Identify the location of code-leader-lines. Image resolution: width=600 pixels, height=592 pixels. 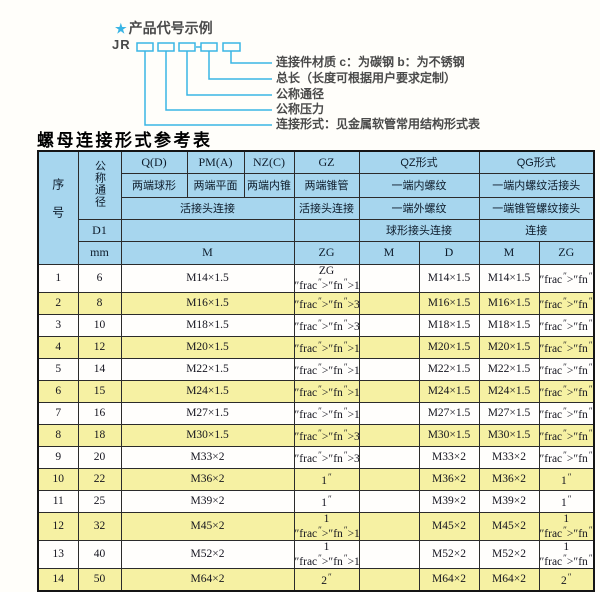
(204, 84).